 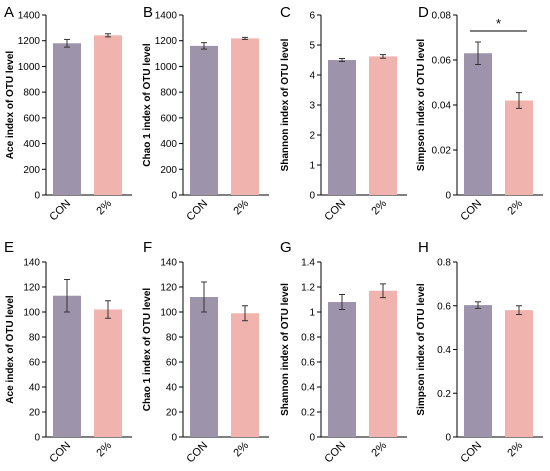 What do you see at coordinates (9, 12) in the screenshot?
I see `panel-letter: A` at bounding box center [9, 12].